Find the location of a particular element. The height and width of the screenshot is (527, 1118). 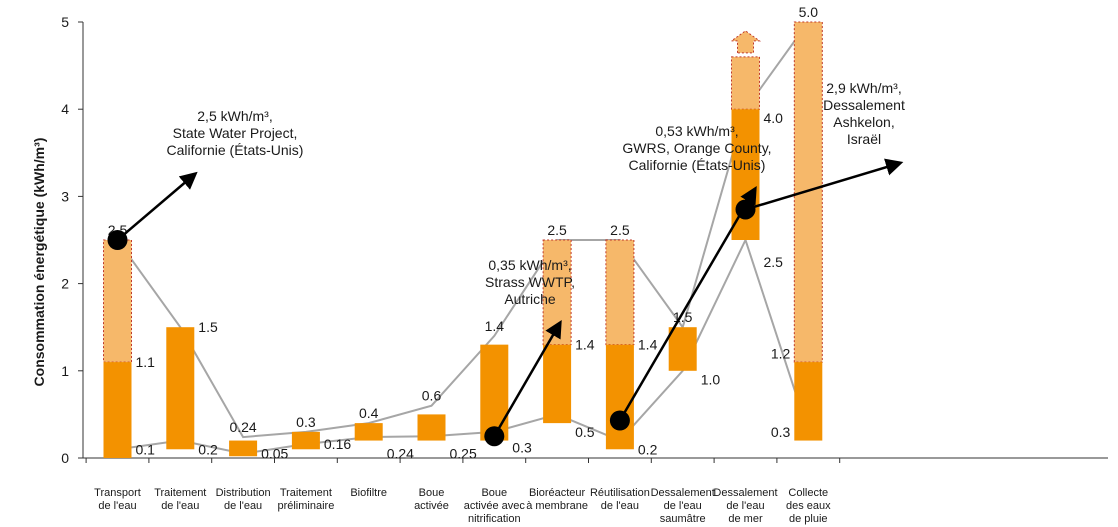

annotation-text: Autriche is located at coordinates (530, 299).